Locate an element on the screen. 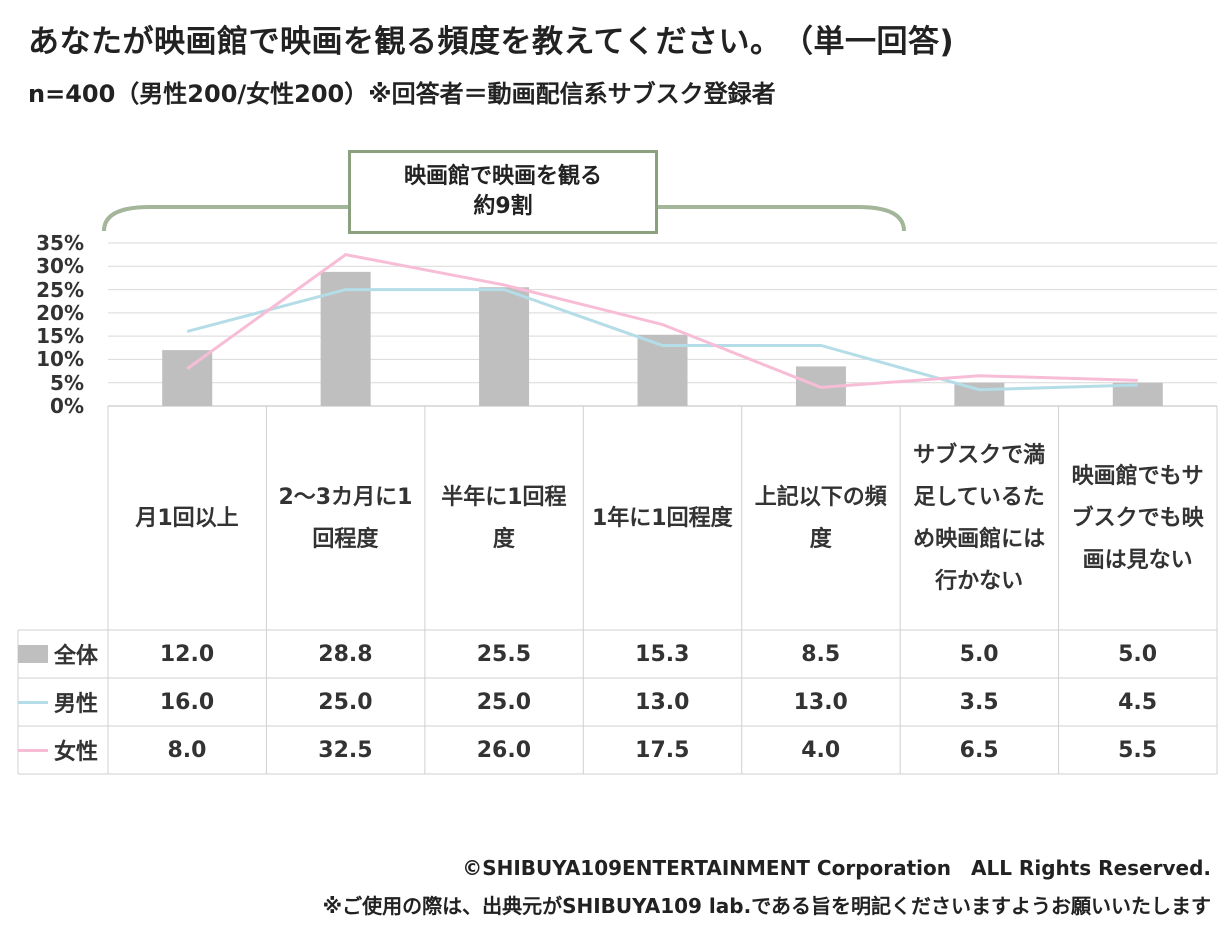 The image size is (1229, 939). line-female is located at coordinates (662, 321).